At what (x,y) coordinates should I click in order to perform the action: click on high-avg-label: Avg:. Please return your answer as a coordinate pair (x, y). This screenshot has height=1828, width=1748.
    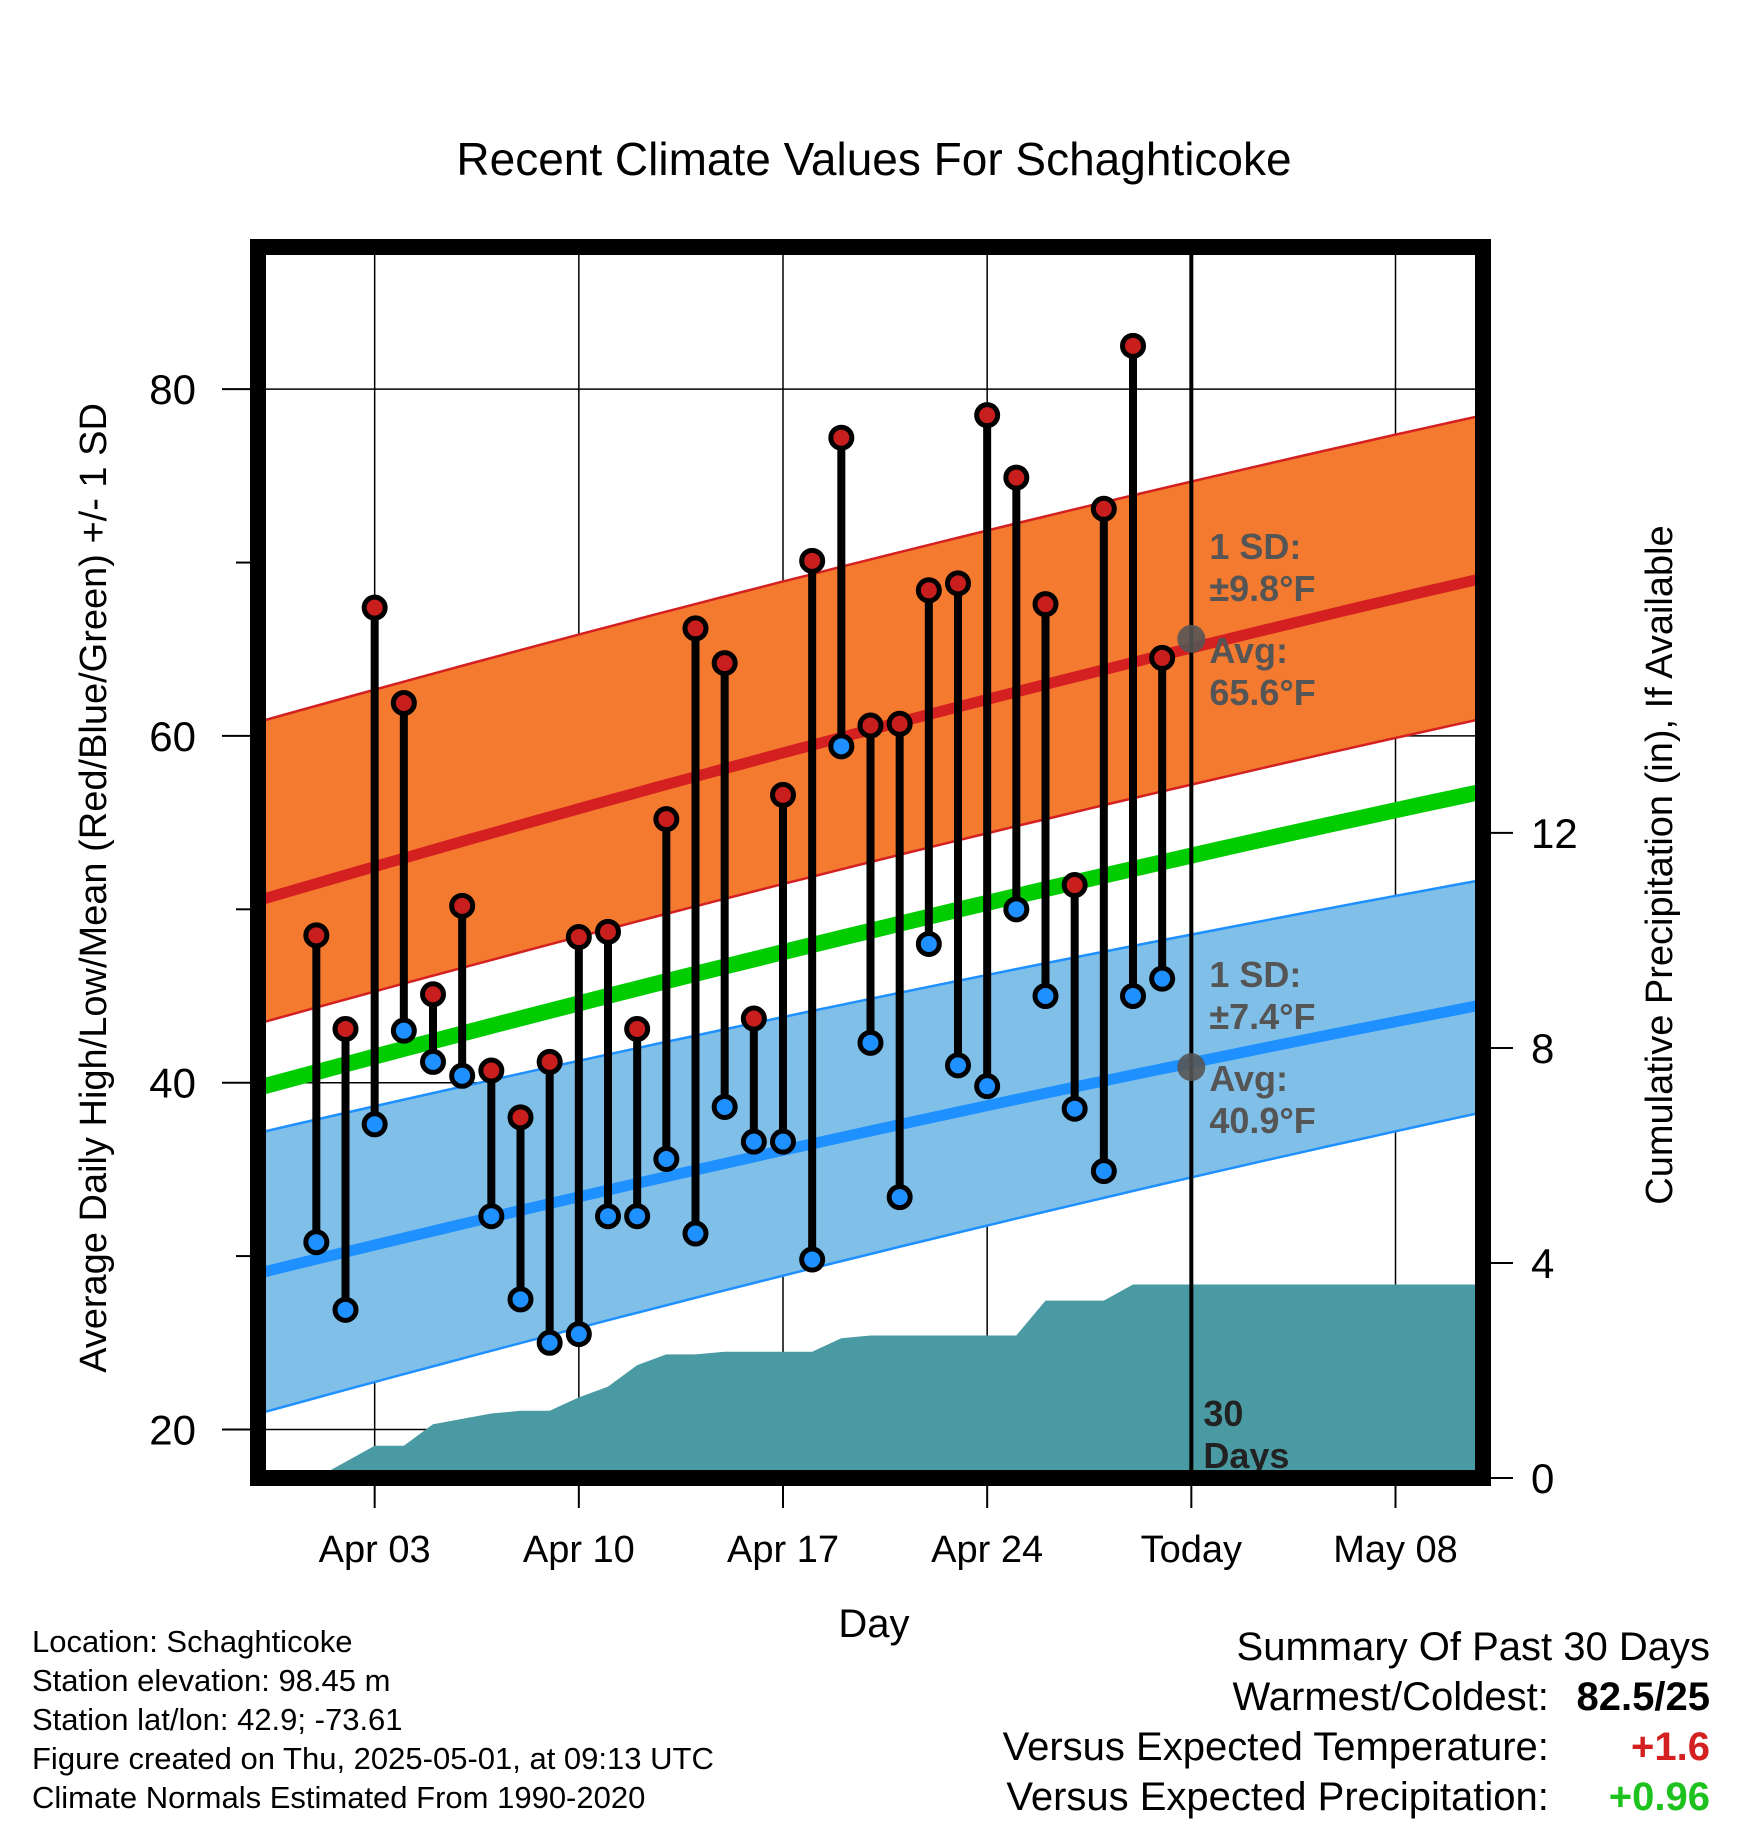
    Looking at the image, I should click on (1248, 650).